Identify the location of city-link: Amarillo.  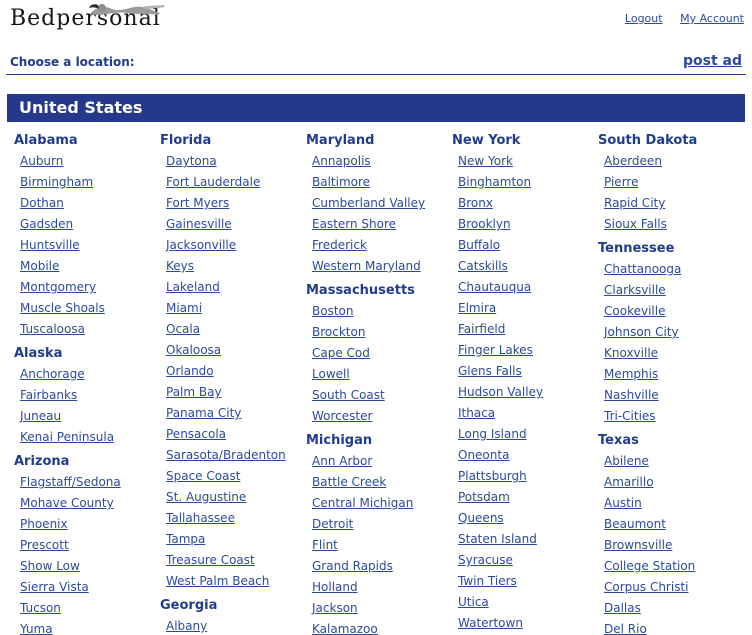
(629, 482).